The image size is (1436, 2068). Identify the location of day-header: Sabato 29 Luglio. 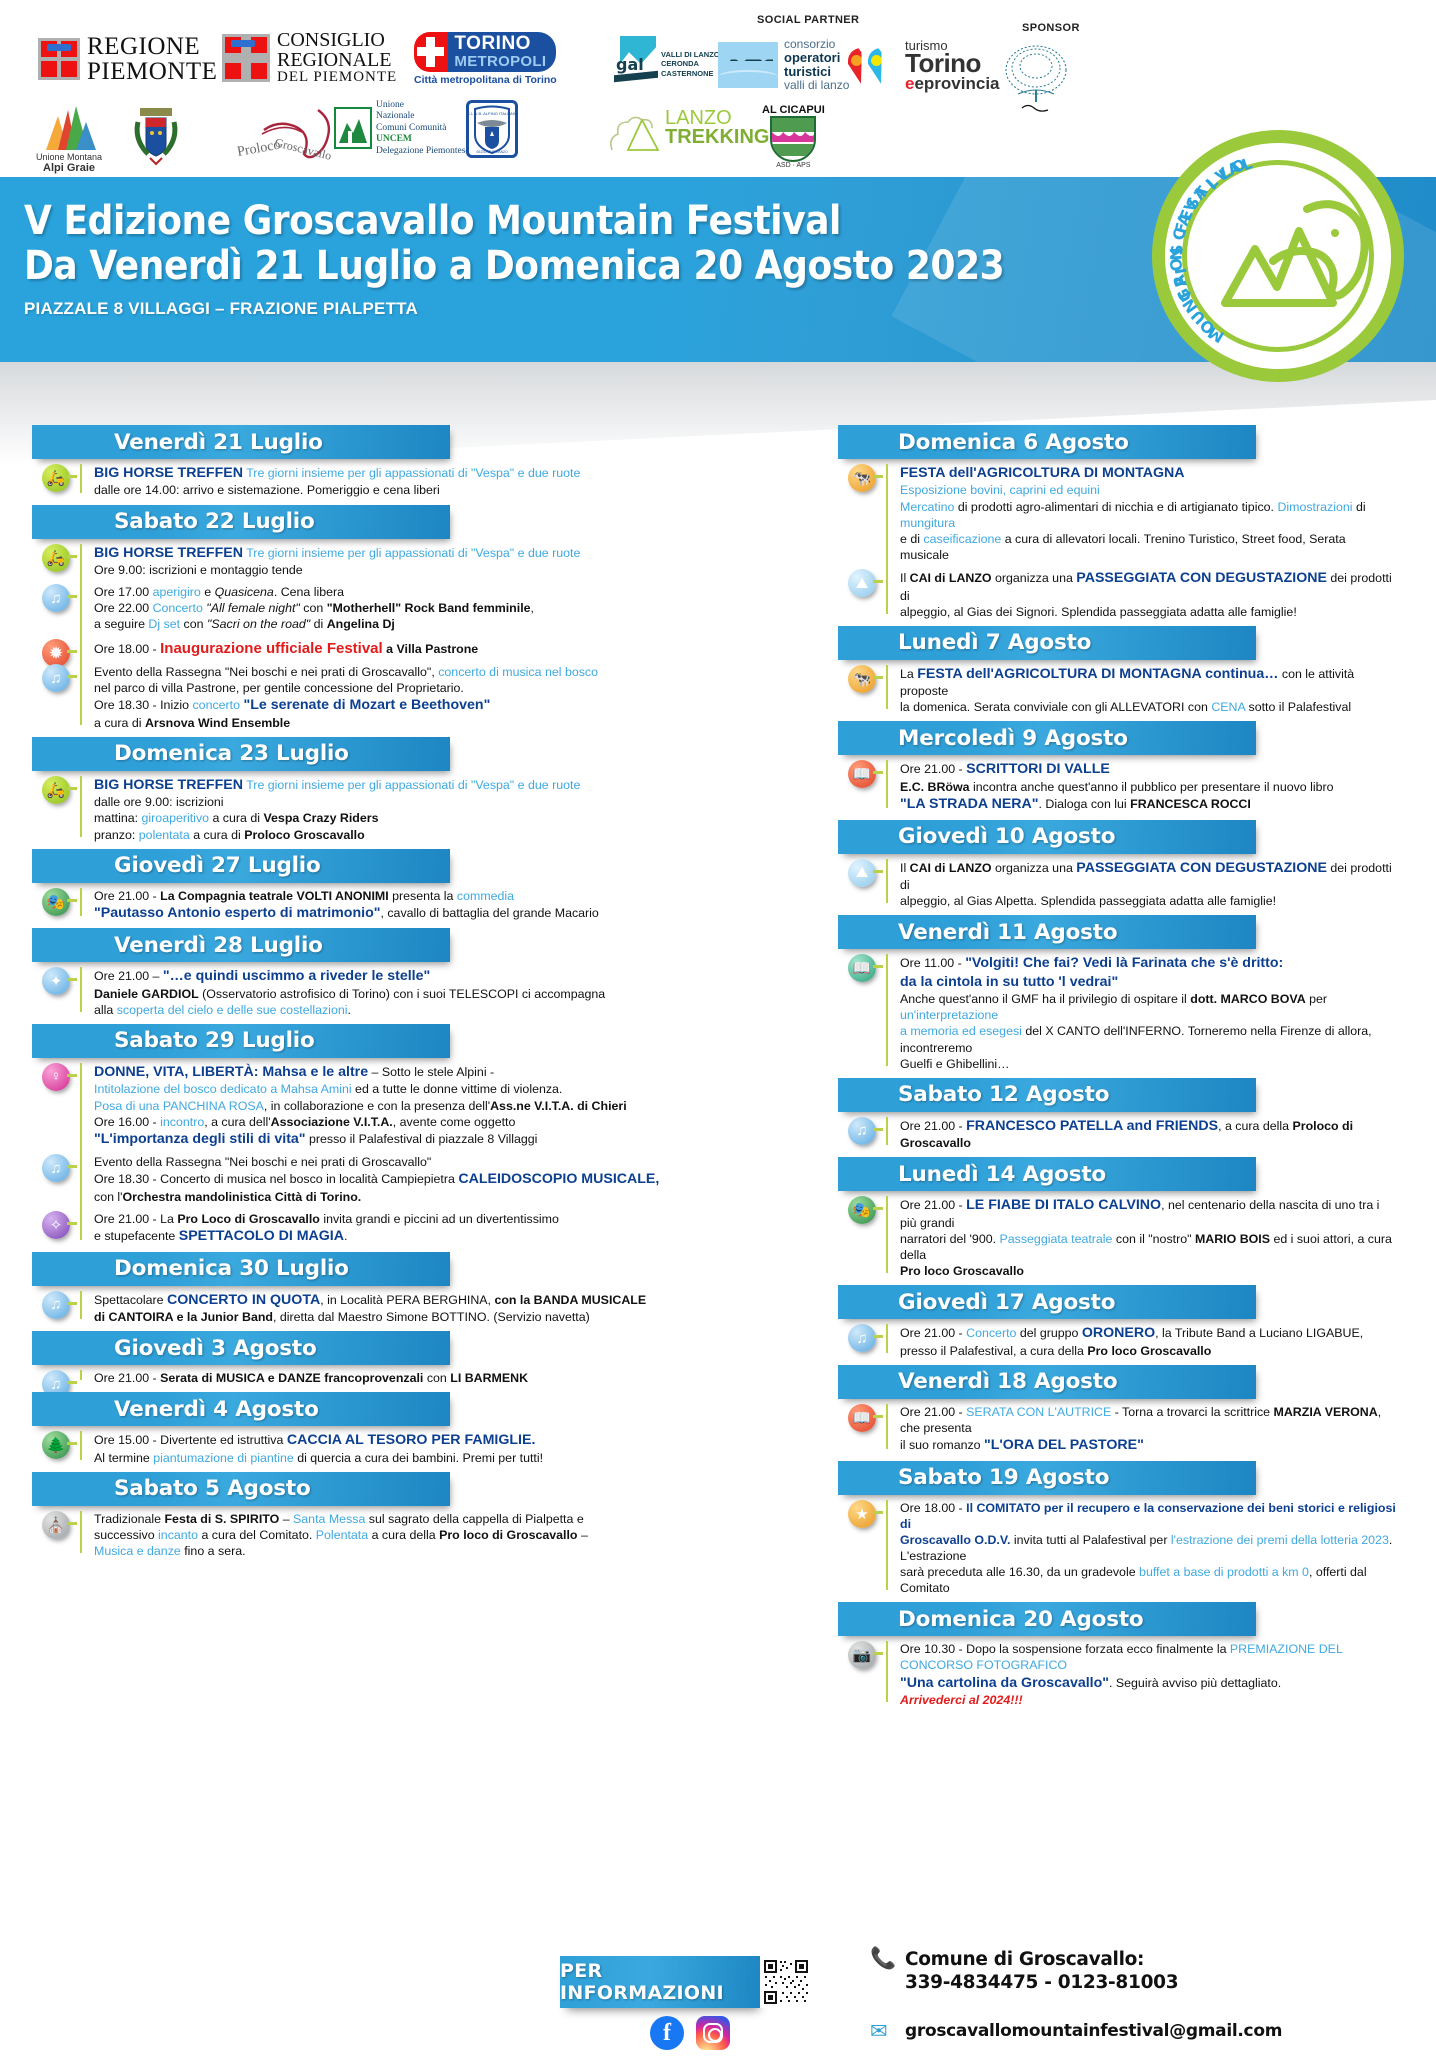
(241, 1040).